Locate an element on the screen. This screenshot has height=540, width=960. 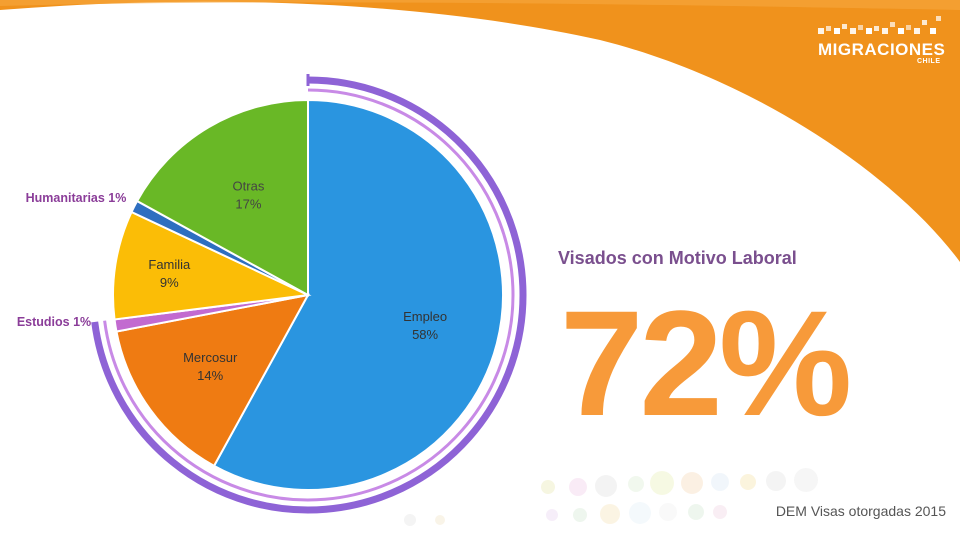
highlight-value: 72% is located at coordinates (706, 363).